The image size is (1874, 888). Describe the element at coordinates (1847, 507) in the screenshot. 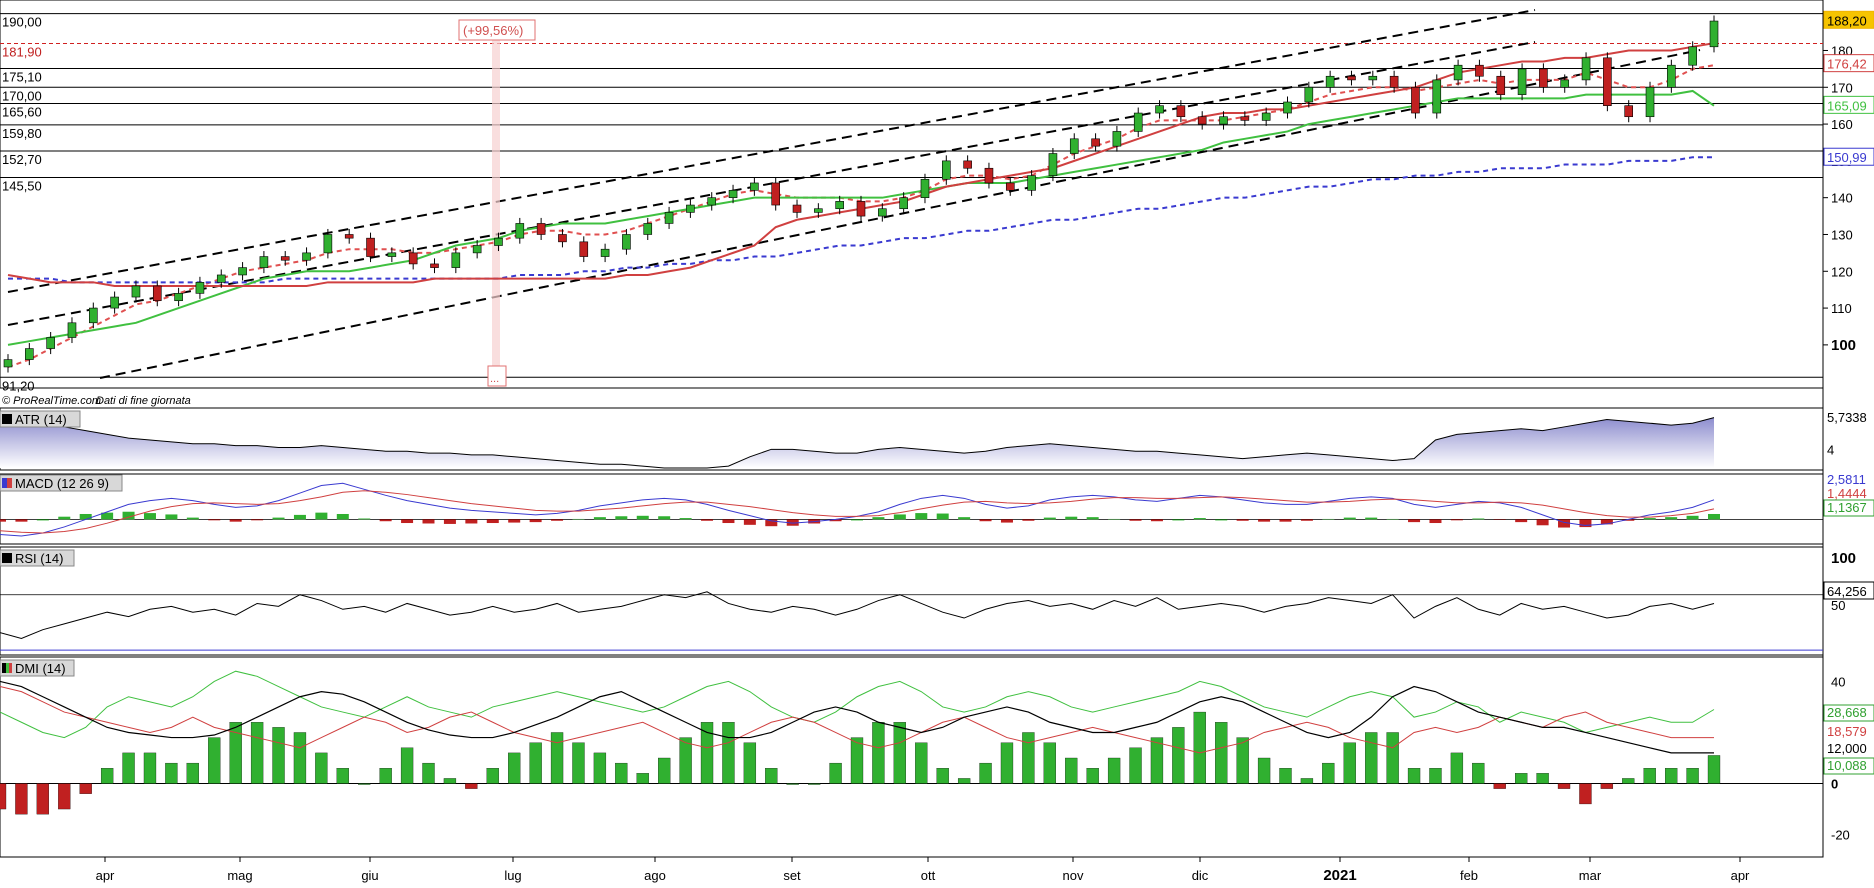

I see `macd-value-label: 1,1367` at that location.